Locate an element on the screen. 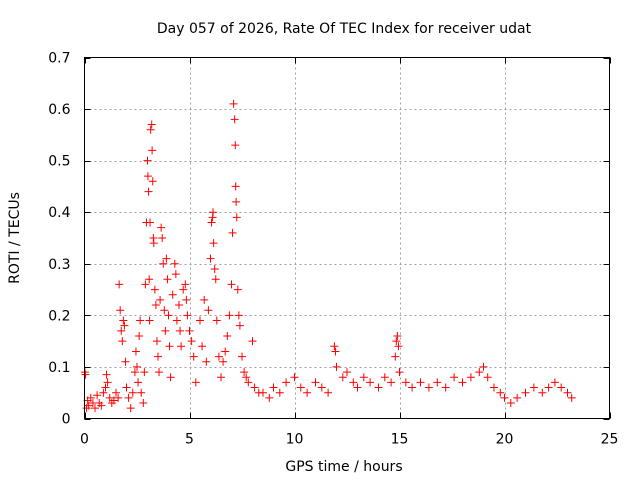 The image size is (640, 480). y-tick-label: 0.2 is located at coordinates (59, 316).